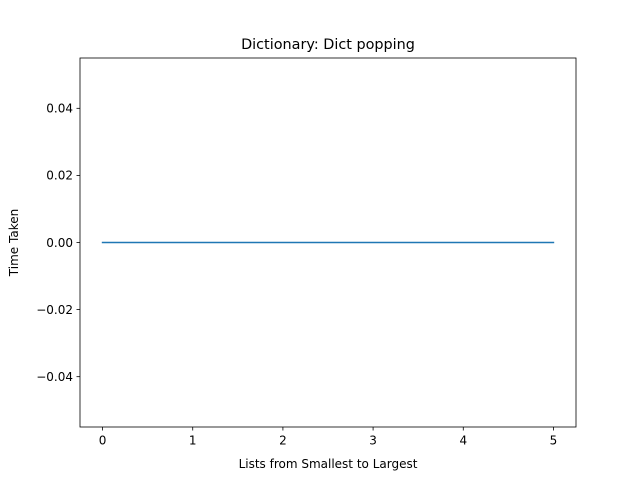 The height and width of the screenshot is (484, 640). I want to click on x-axis-label: Lists from Smallest to Largest, so click(328, 464).